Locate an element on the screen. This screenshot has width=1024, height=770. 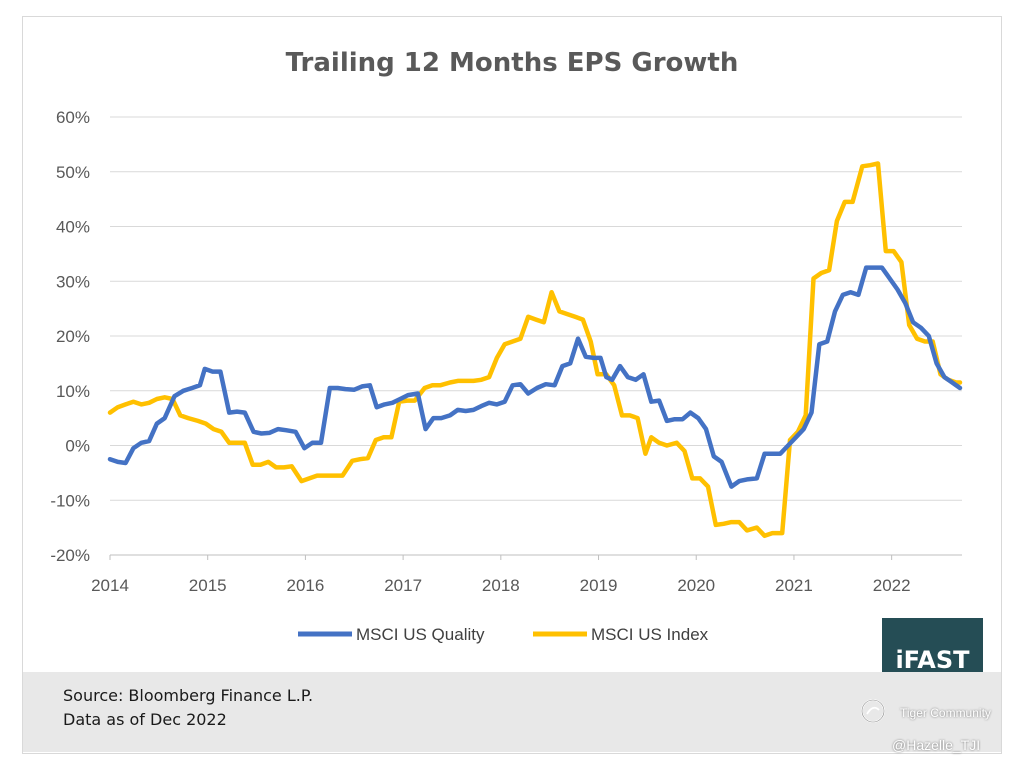
x-tick-label: 2022 is located at coordinates (892, 585).